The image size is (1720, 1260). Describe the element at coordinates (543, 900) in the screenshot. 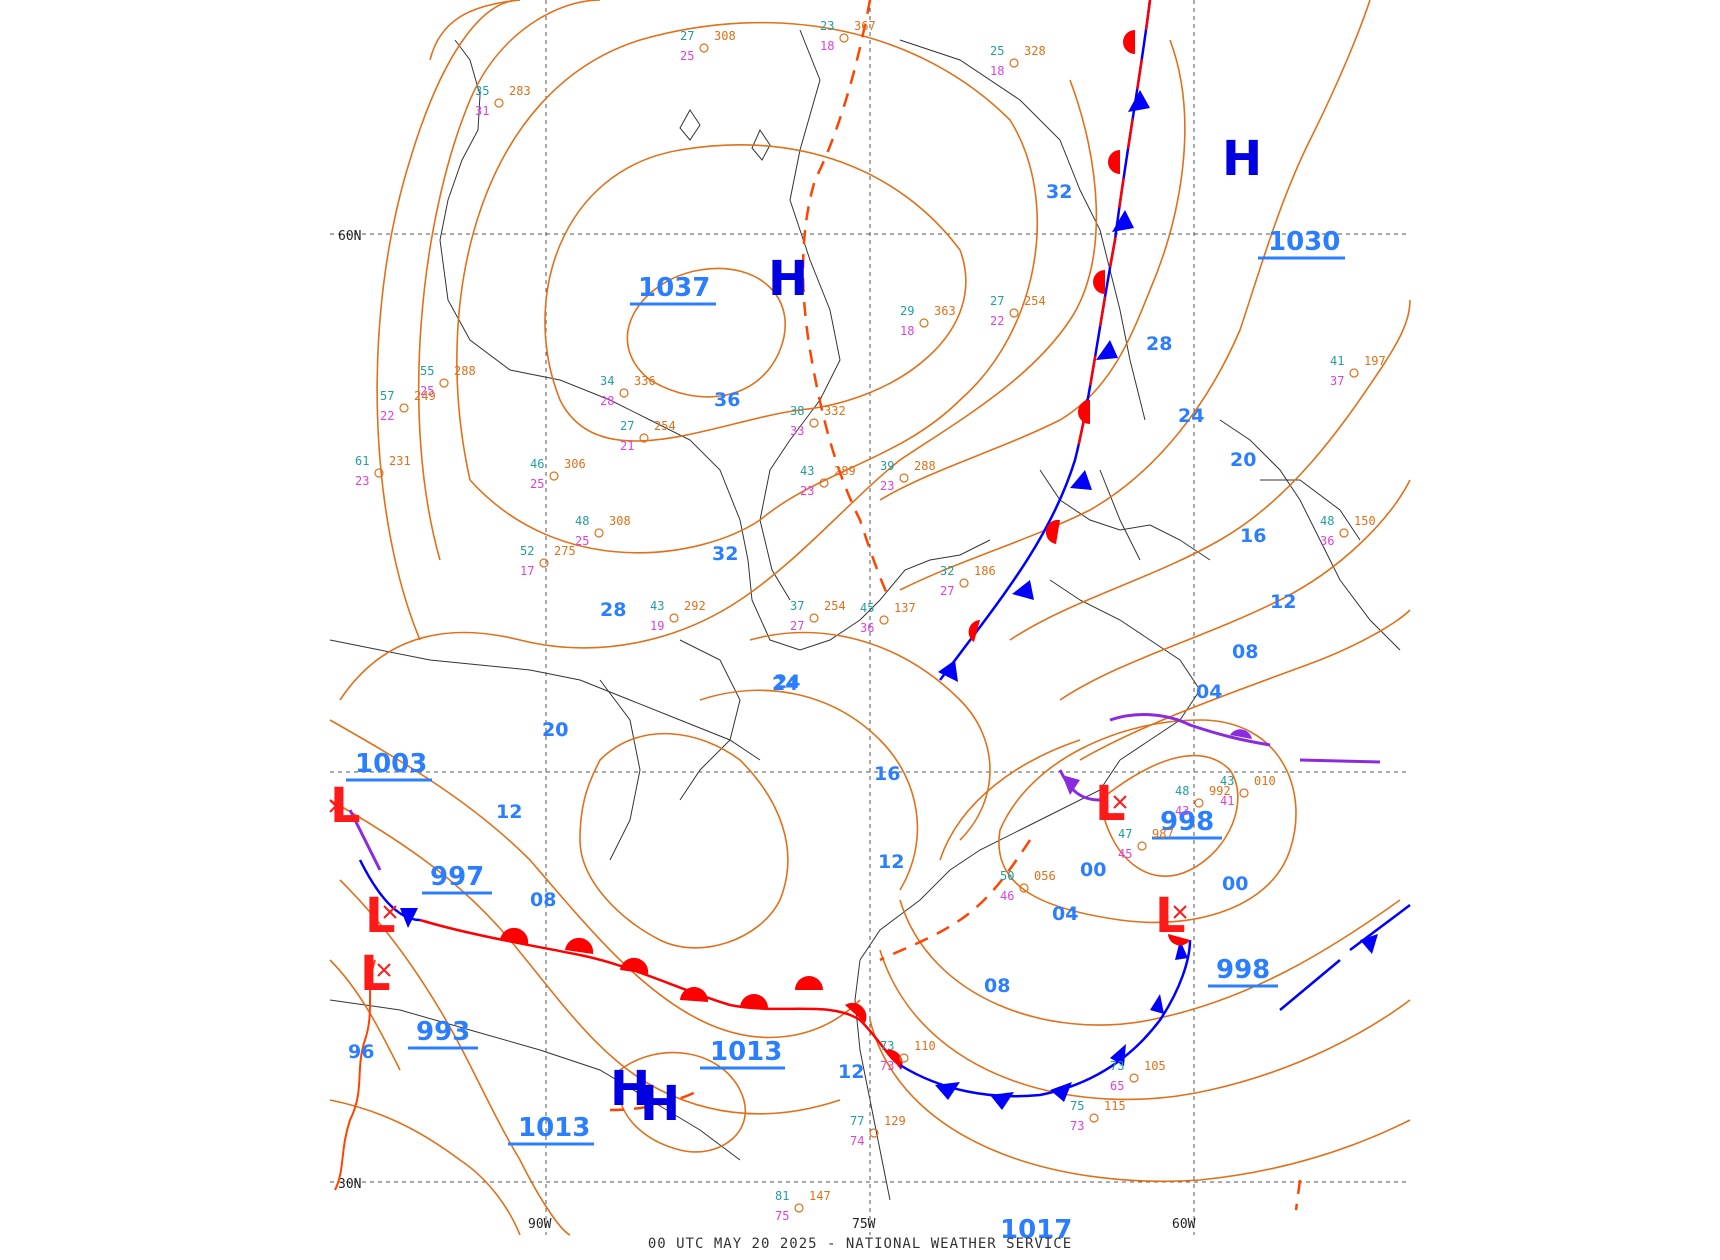

I see `isobar-label: 08` at that location.